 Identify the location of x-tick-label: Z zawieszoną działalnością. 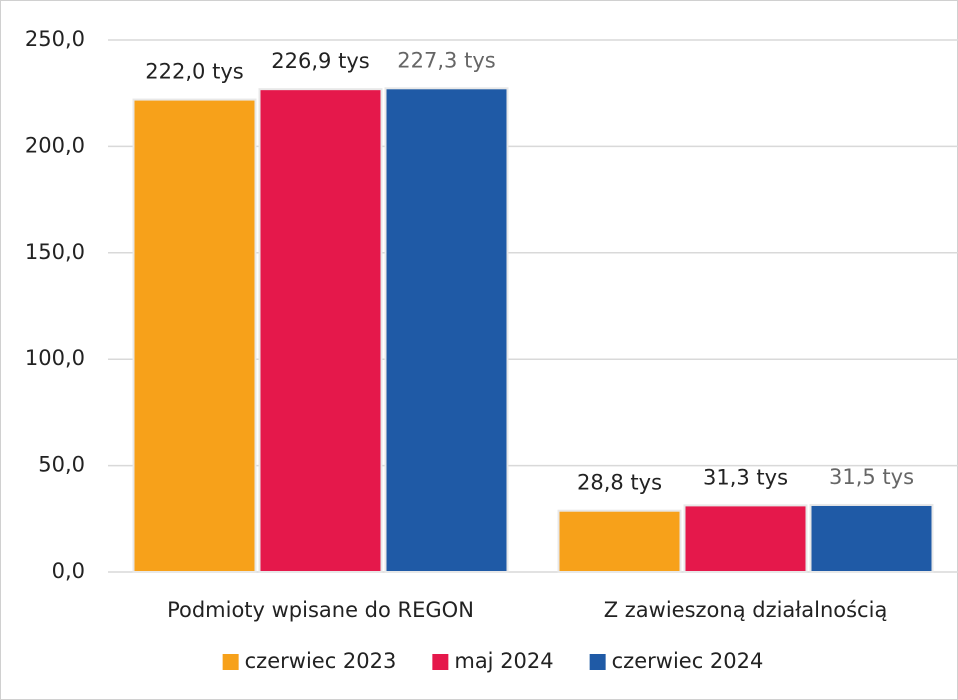
(746, 610).